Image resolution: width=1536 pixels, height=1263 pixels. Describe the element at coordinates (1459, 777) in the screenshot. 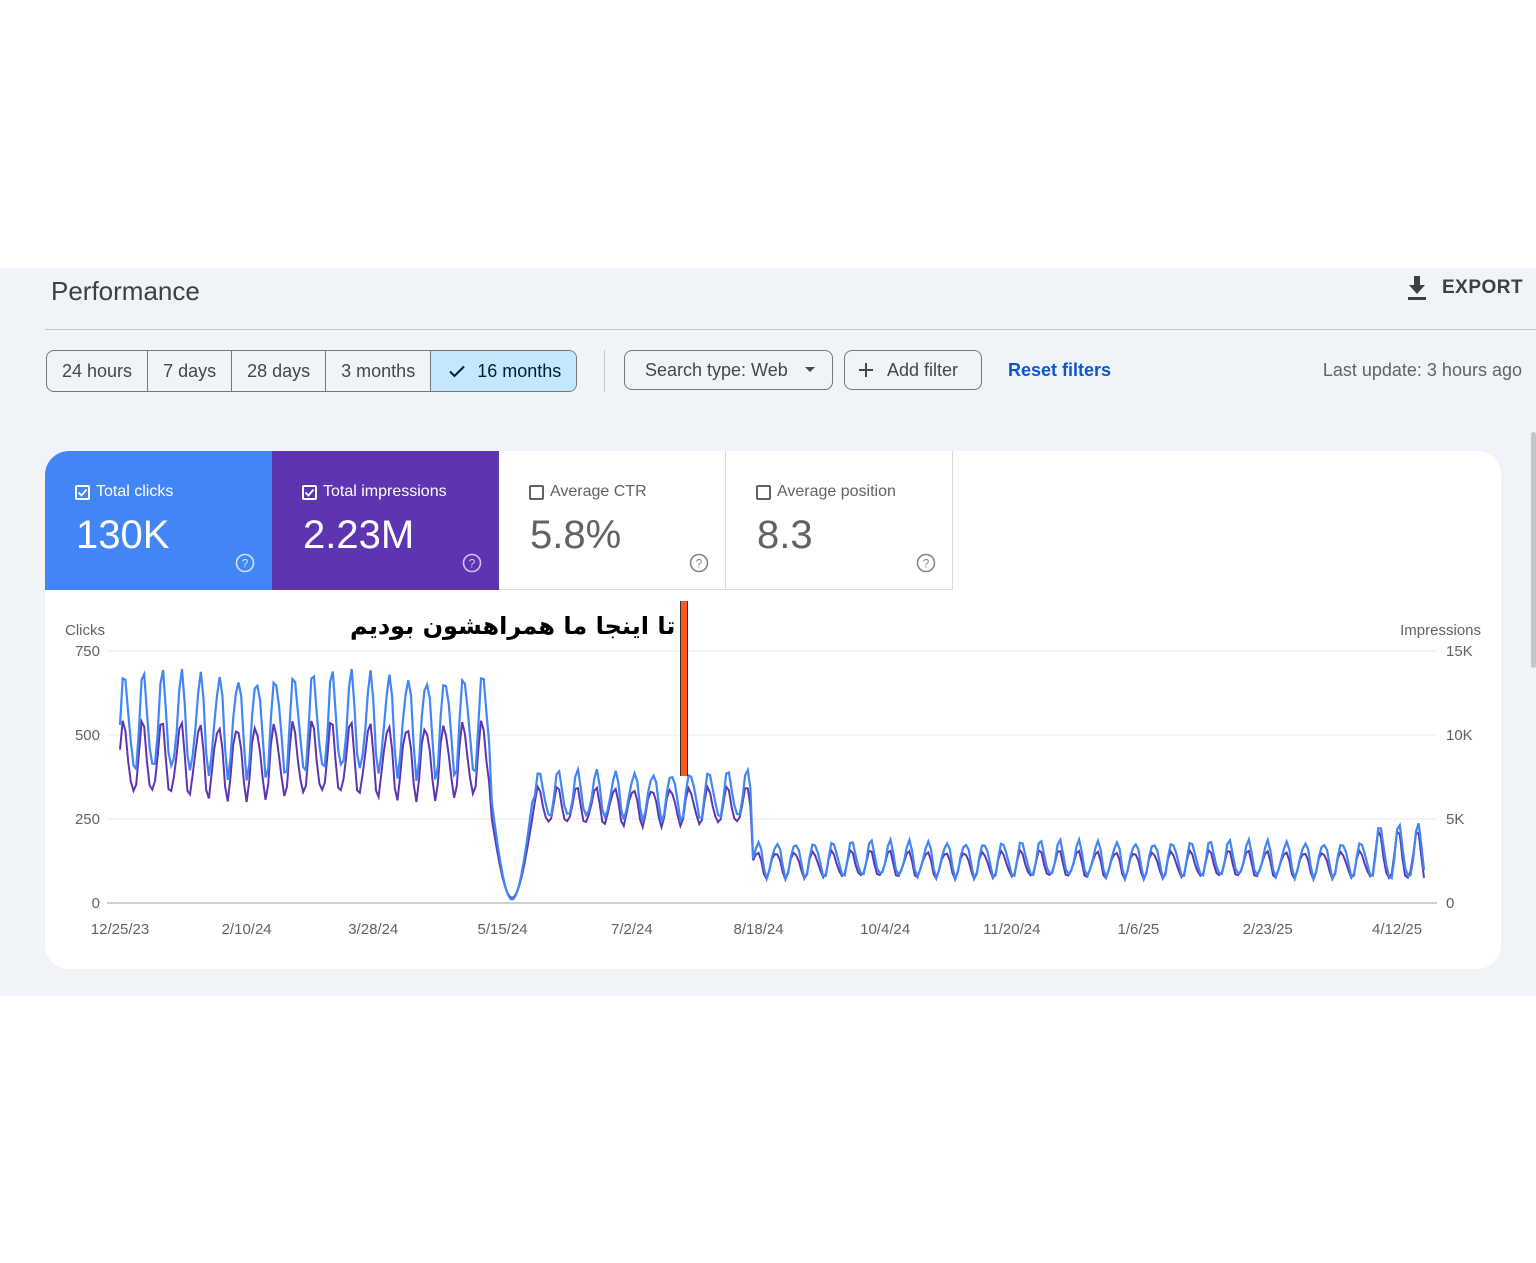

I see `y-right-ticks: 0 5K 10K 15K` at that location.